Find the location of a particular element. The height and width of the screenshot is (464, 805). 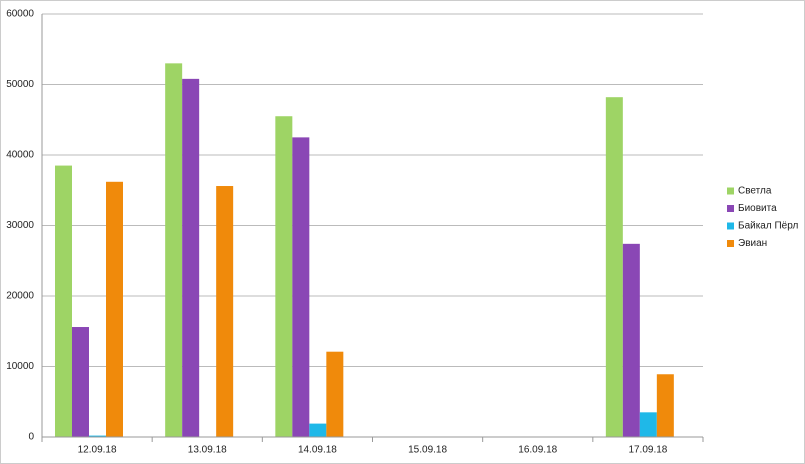

legend-label: Биовита is located at coordinates (757, 208).